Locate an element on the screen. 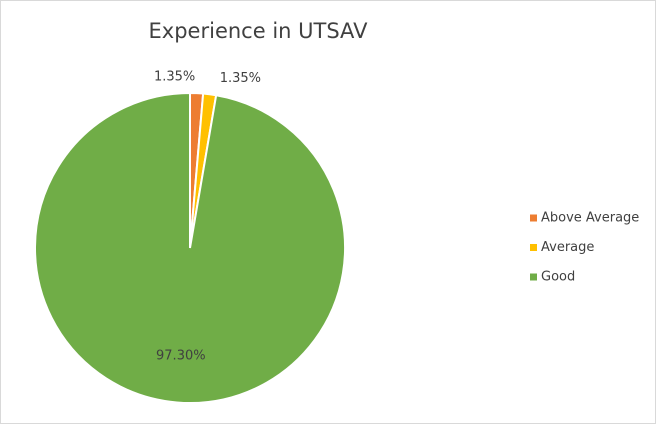 The width and height of the screenshot is (661, 426). legend-label: Good is located at coordinates (558, 277).